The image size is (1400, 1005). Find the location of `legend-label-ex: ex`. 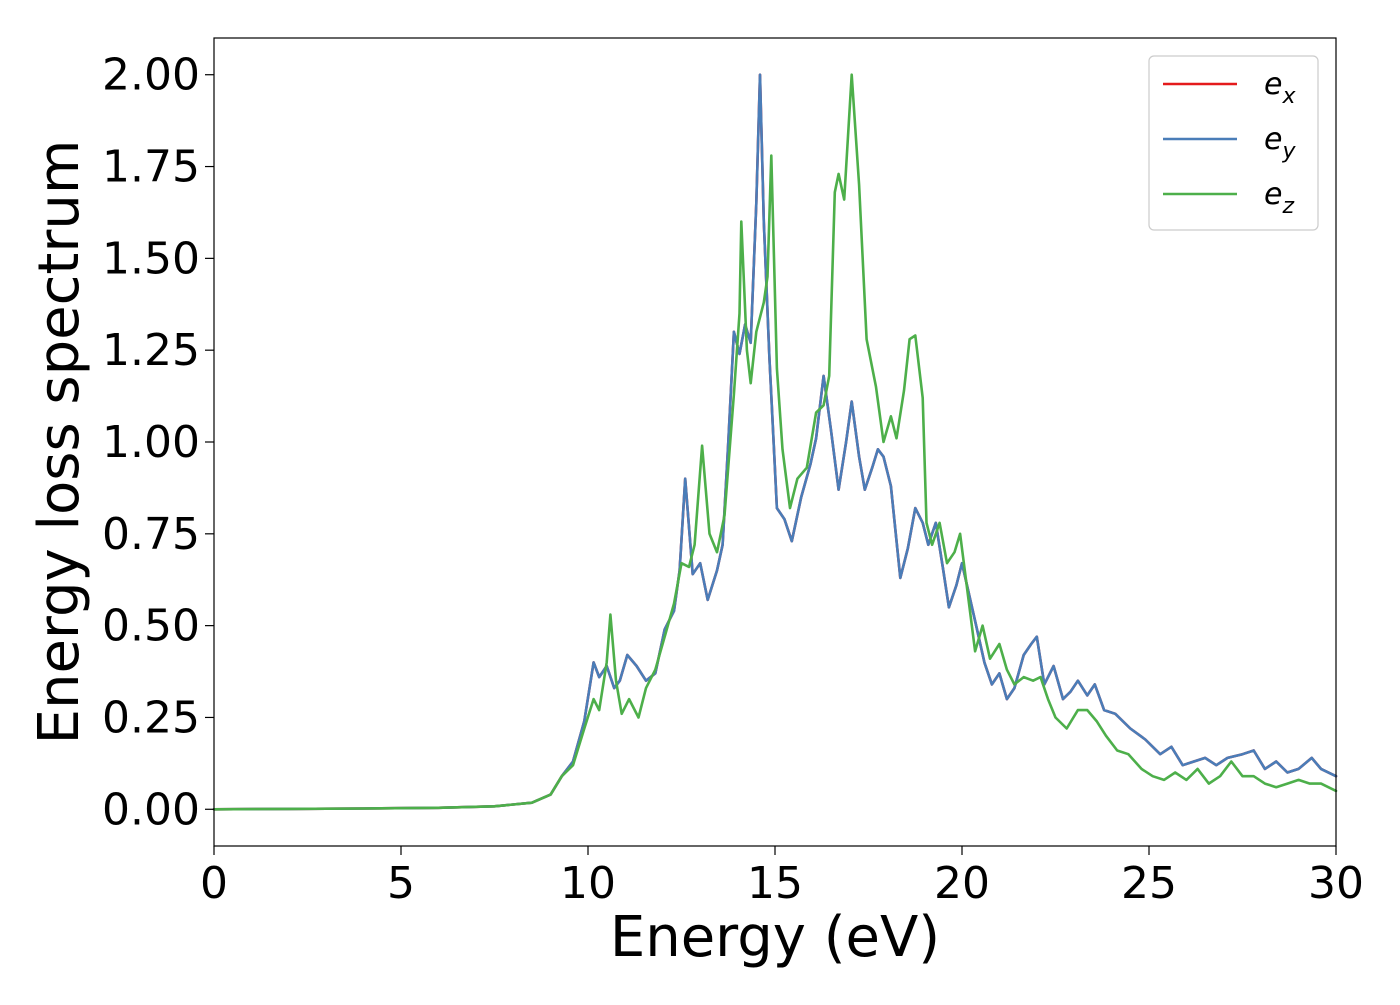

legend-label-ex: ex is located at coordinates (1280, 88).